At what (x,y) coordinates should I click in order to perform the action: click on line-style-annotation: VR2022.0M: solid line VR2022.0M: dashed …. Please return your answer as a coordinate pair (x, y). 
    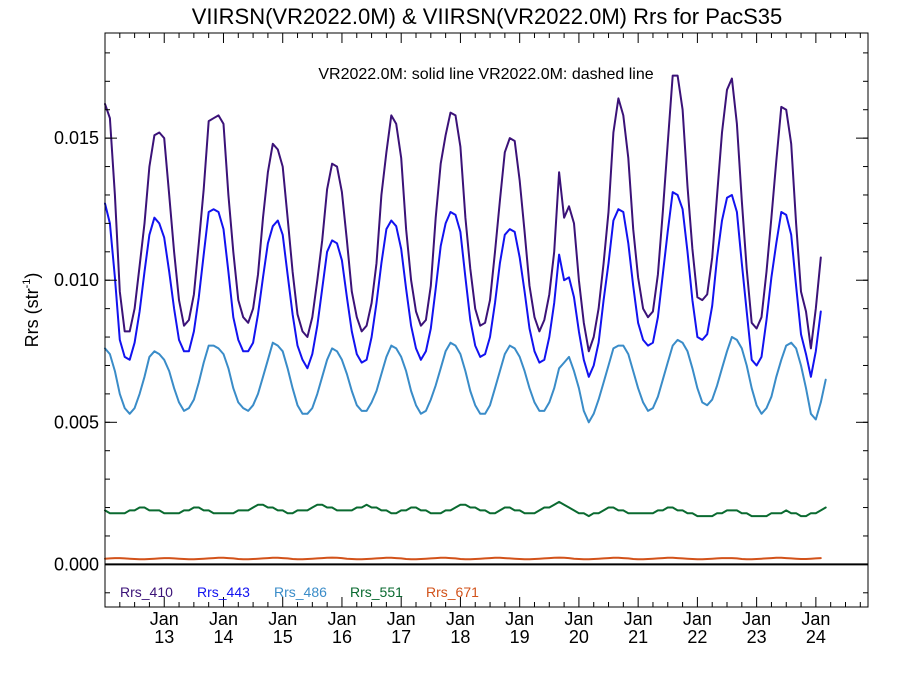
    Looking at the image, I should click on (485, 74).